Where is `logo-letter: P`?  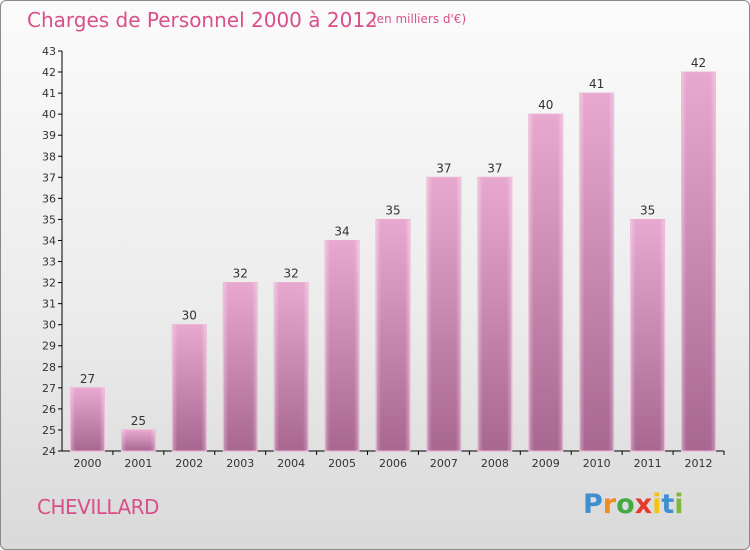
logo-letter: P is located at coordinates (593, 504).